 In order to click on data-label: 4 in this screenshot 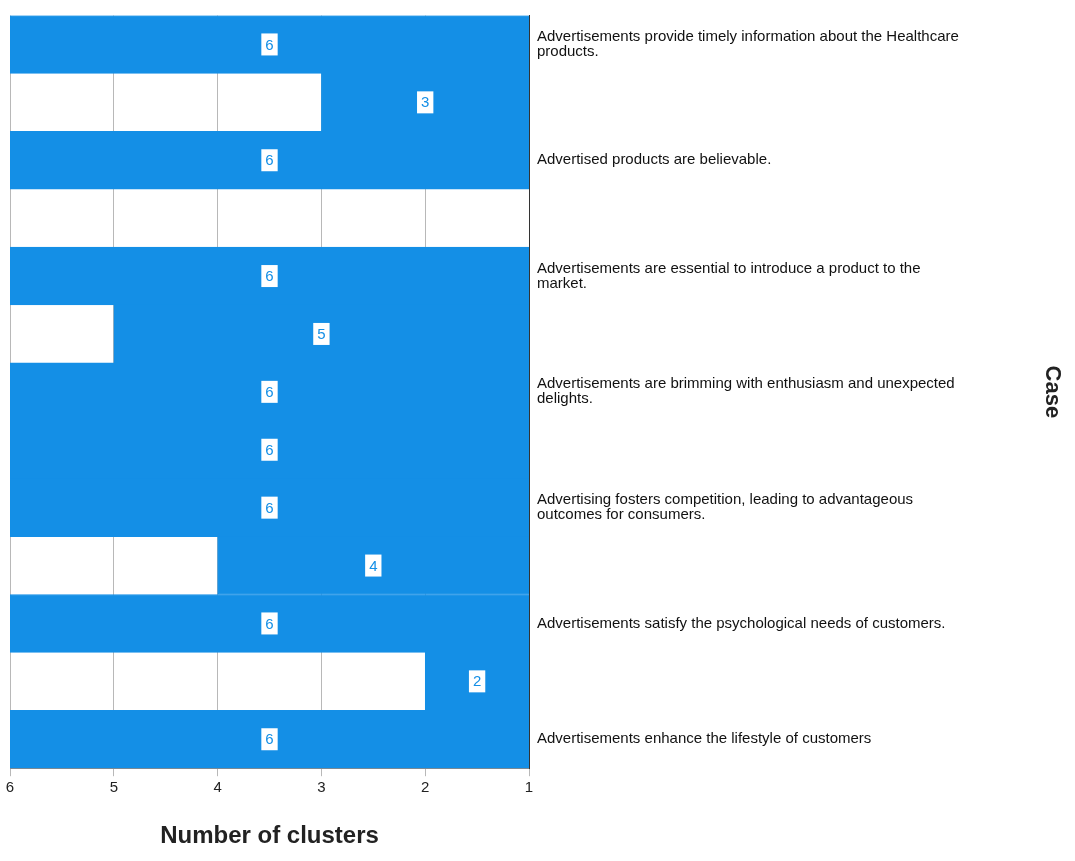, I will do `click(373, 565)`.